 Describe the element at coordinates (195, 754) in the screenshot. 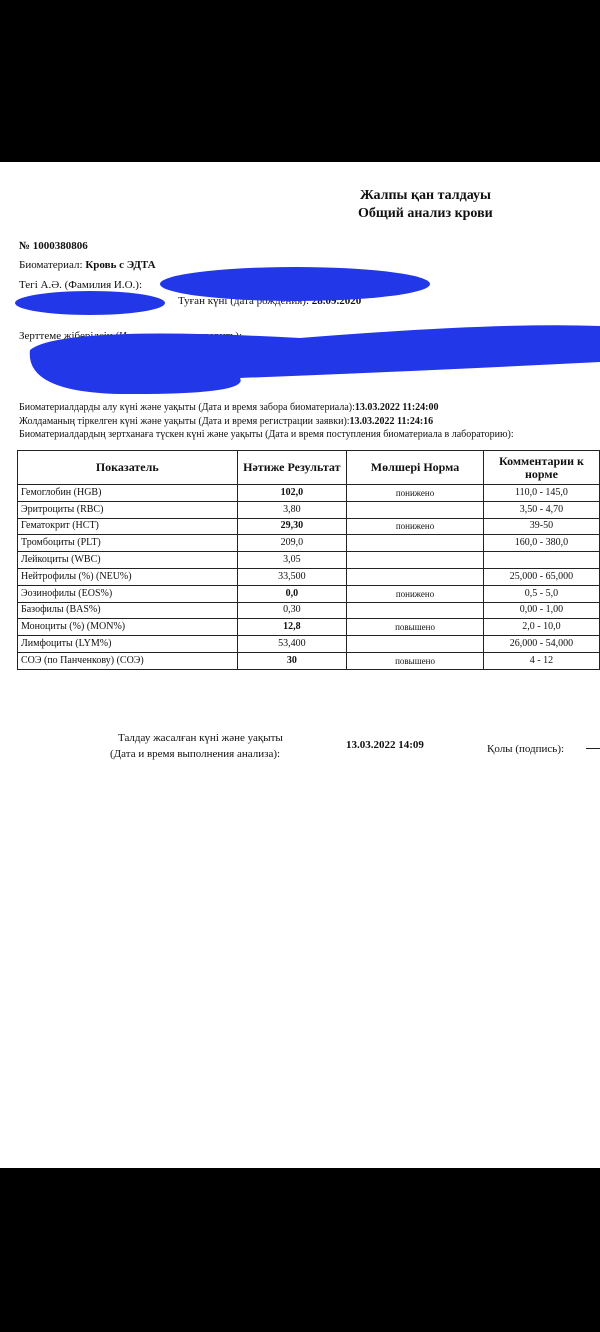

I see `footer-label-ru: (Дата и время выполнения анализа):` at that location.